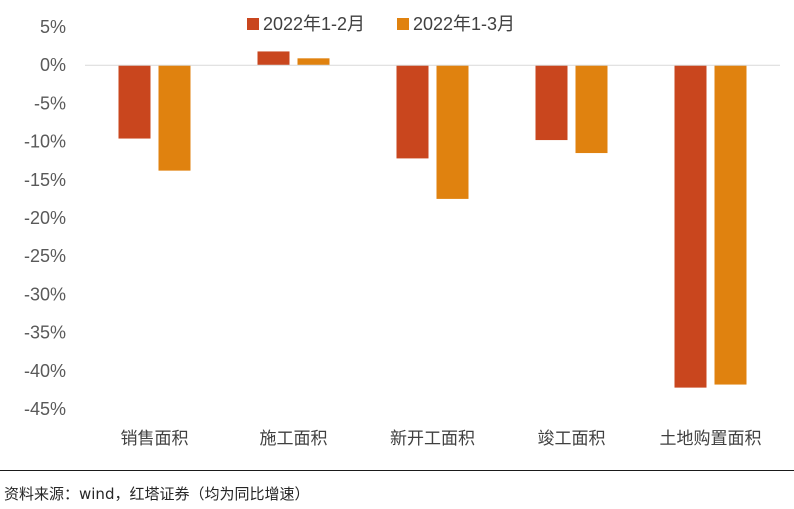  I want to click on x-axis: 销售面积 施工面积 新开工面积 竣工面积 土地购置面积, so click(441, 439).